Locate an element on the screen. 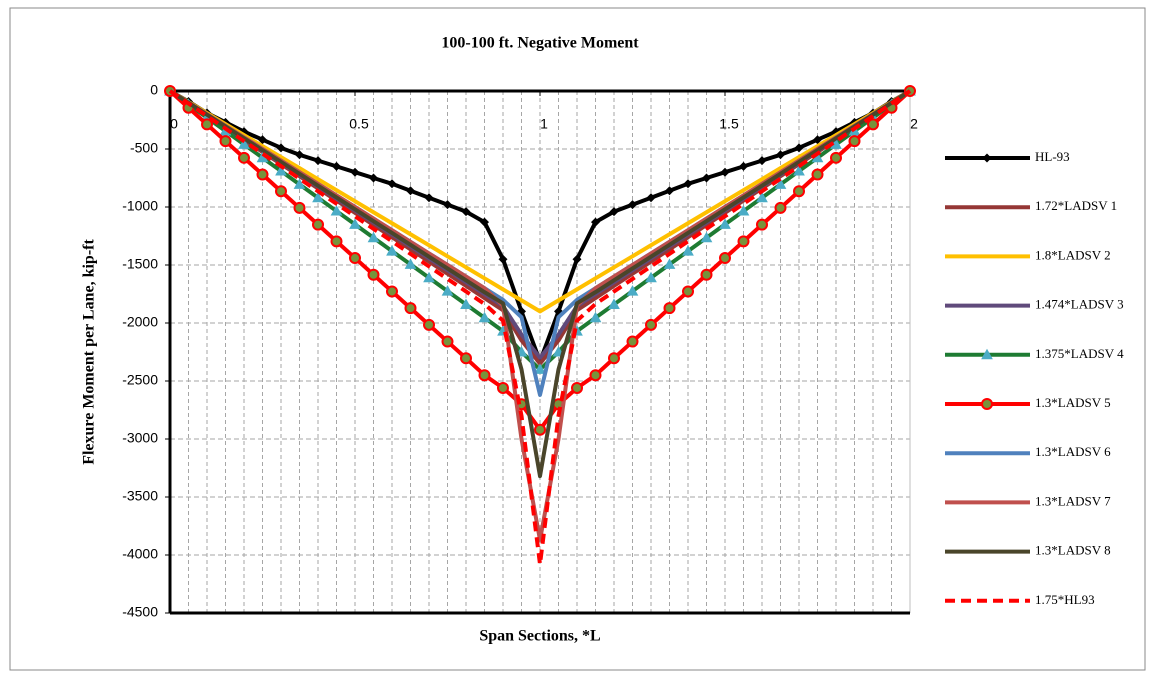 The height and width of the screenshot is (675, 1154). y-tick-label: -3500 is located at coordinates (140, 496).